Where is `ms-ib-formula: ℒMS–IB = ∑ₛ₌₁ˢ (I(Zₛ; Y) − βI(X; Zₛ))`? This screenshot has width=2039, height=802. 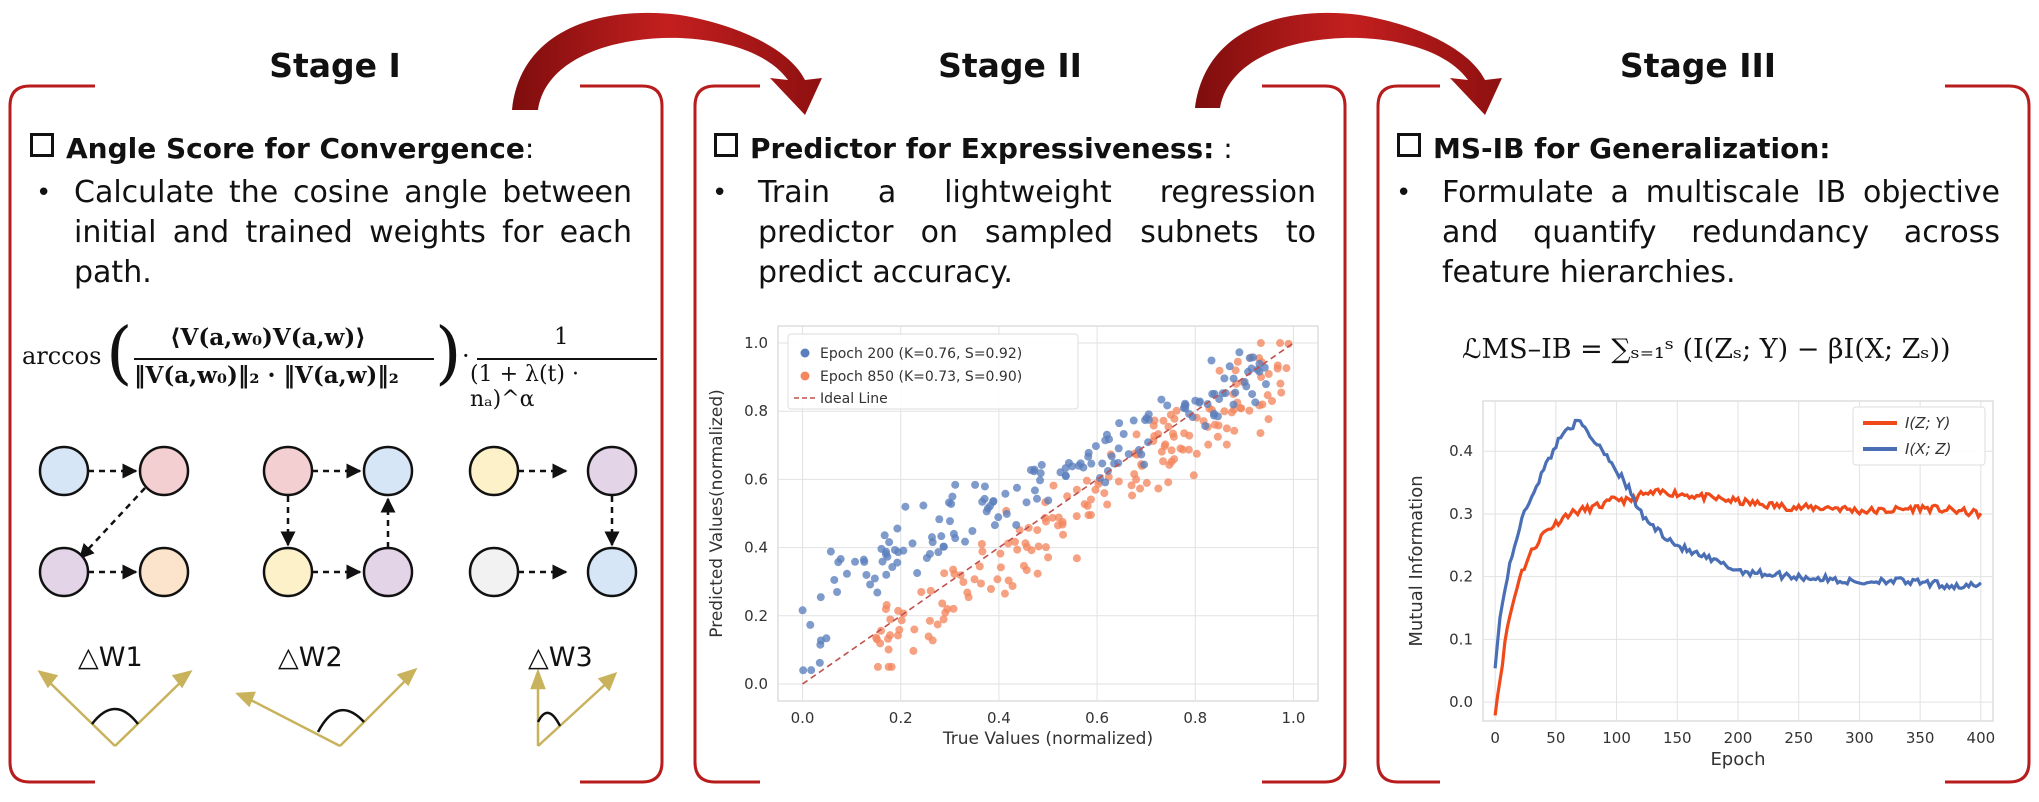
ms-ib-formula: ℒMS–IB = ∑ₛ₌₁ˢ (I(Zₛ; Y) − βI(X; Zₛ)) is located at coordinates (1706, 349).